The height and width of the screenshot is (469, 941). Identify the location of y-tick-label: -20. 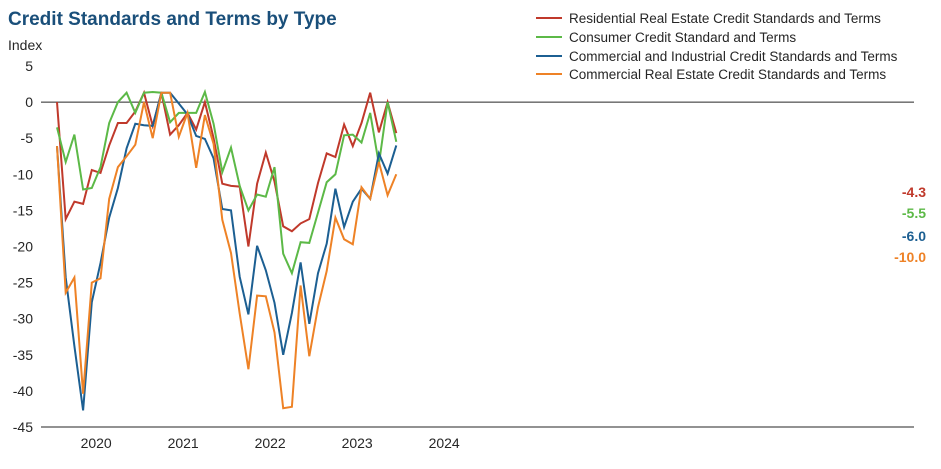
(23, 247).